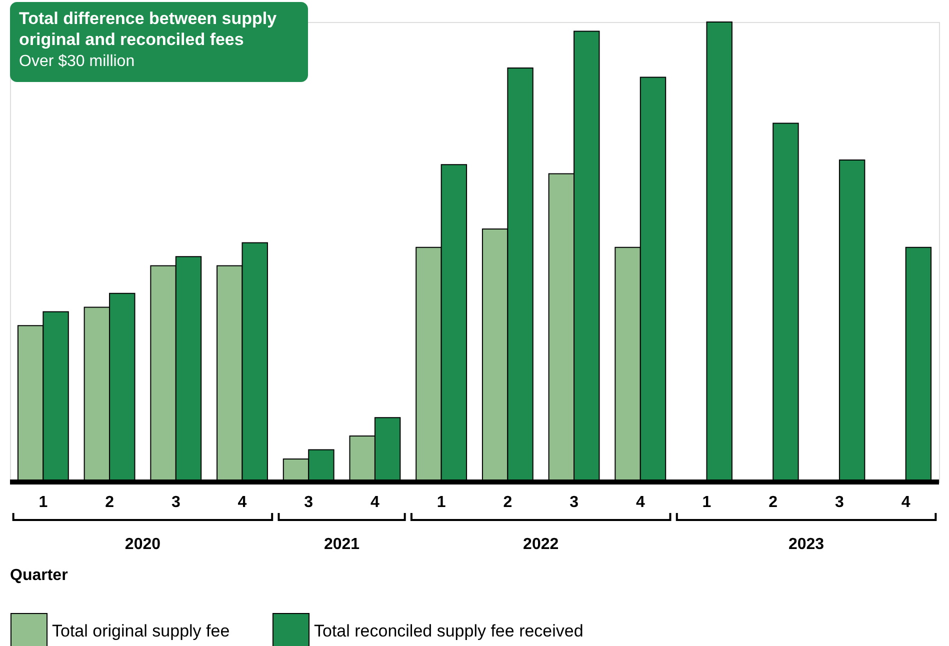  Describe the element at coordinates (148, 29) in the screenshot. I see `chart-title: Total difference between supply original and reconciled fees` at that location.